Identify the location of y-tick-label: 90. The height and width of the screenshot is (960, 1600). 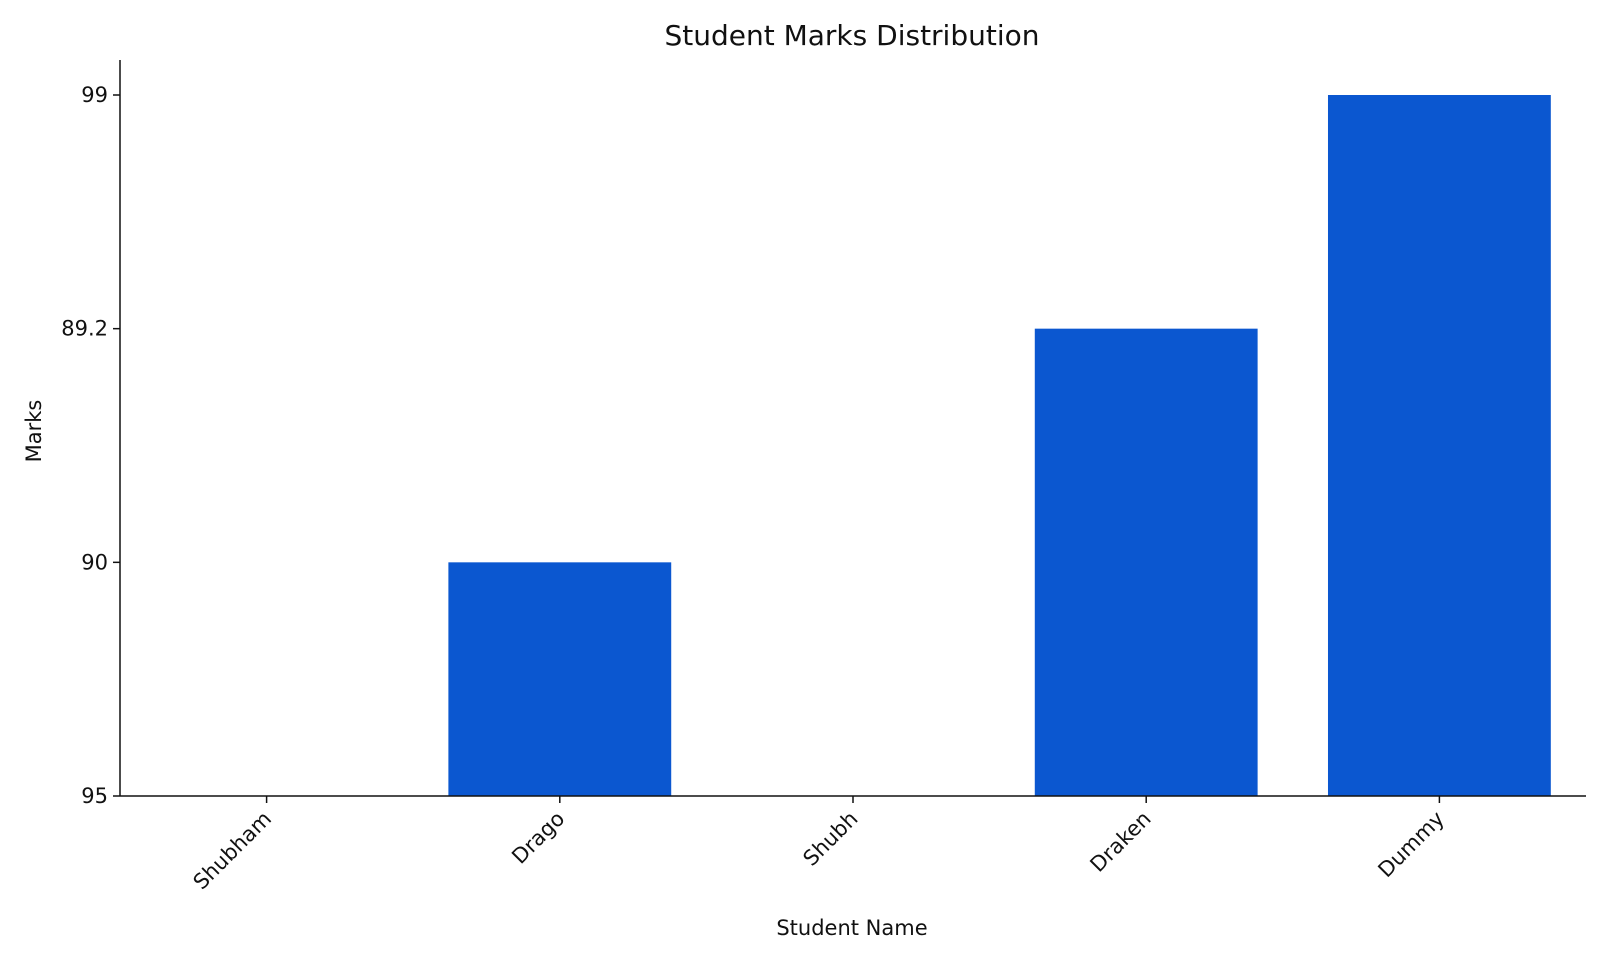
(94, 562).